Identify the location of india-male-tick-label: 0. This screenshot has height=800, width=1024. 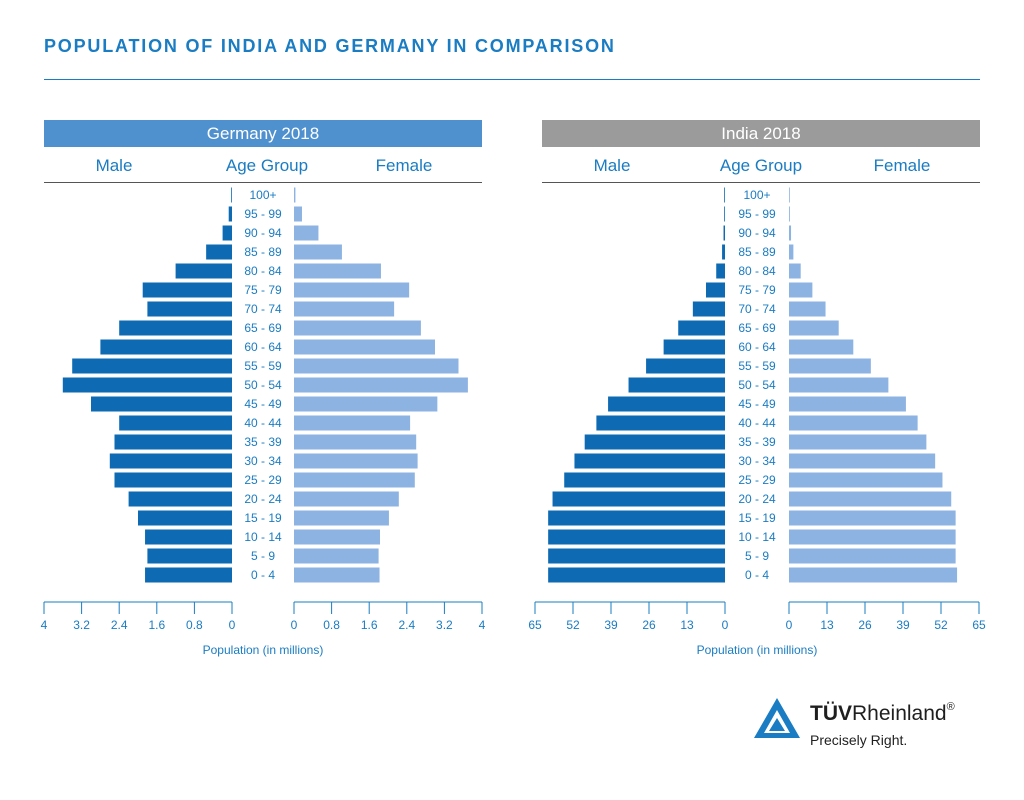
(725, 625).